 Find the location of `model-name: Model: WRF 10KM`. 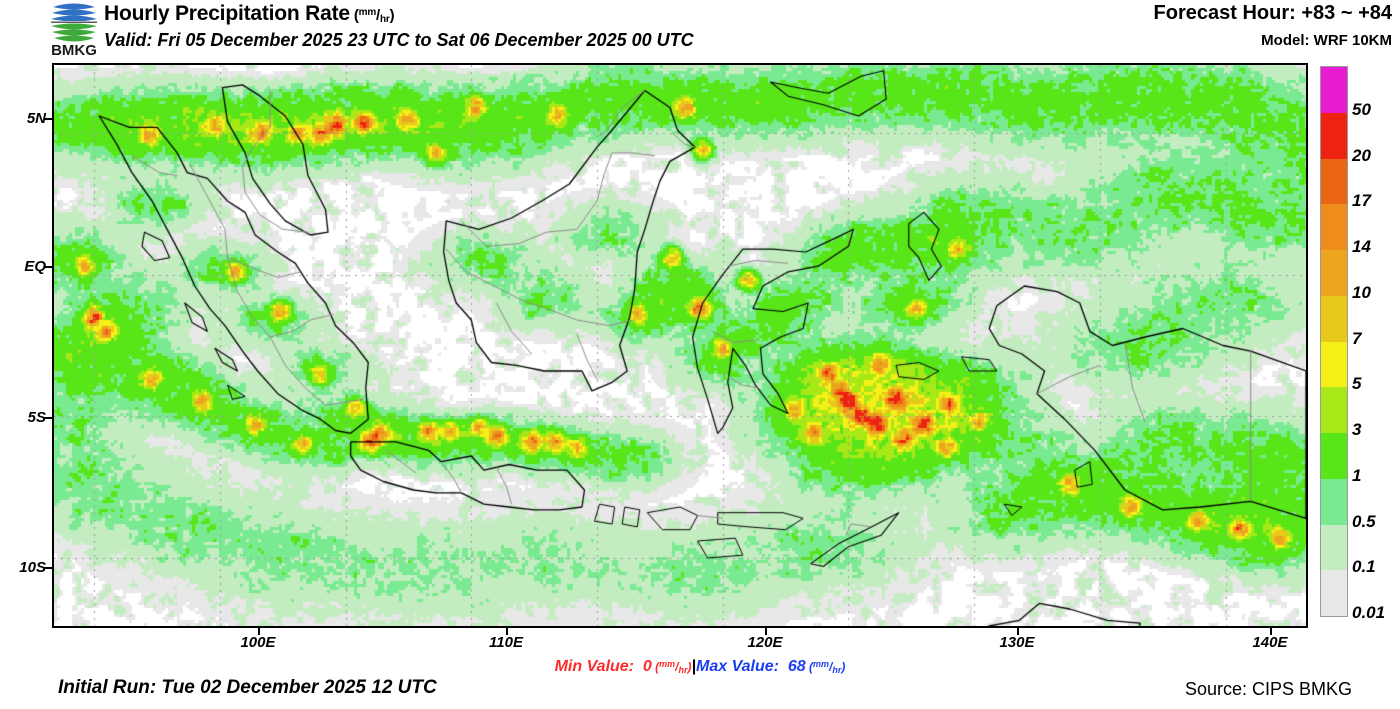

model-name: Model: WRF 10KM is located at coordinates (1326, 40).